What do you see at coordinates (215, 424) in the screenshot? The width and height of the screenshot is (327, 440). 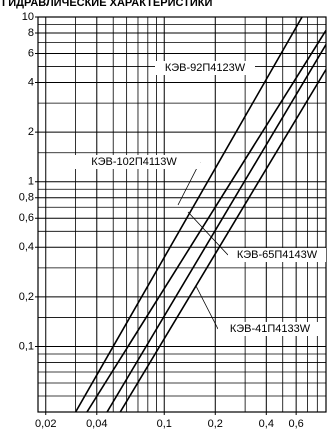 I see `x-tick-label: 0,2` at bounding box center [215, 424].